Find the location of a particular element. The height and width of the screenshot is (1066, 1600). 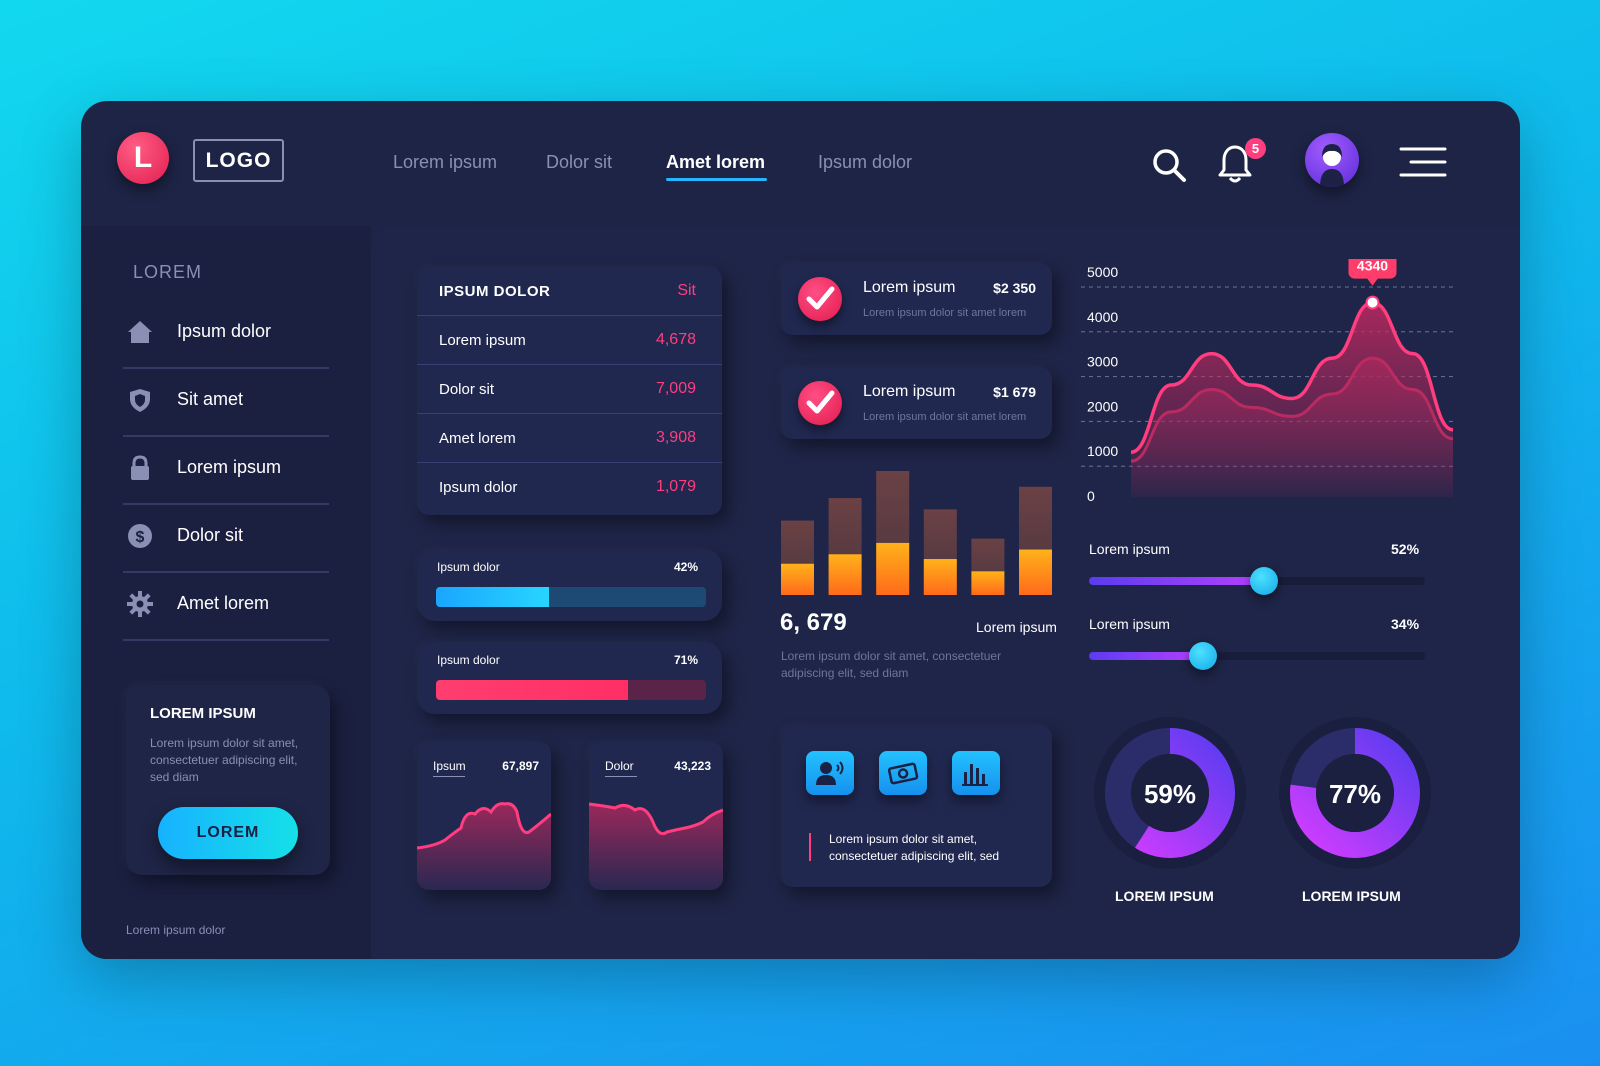

nav-item-1: Lorem ipsum is located at coordinates (445, 162).